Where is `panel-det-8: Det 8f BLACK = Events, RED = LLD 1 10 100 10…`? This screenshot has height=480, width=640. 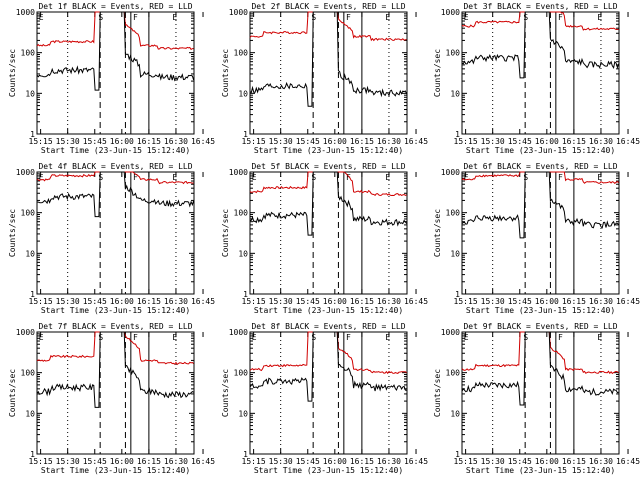
panel-det-8: Det 8f BLACK = Events, RED = LLD 1 10 100 10… is located at coordinates (324, 398).